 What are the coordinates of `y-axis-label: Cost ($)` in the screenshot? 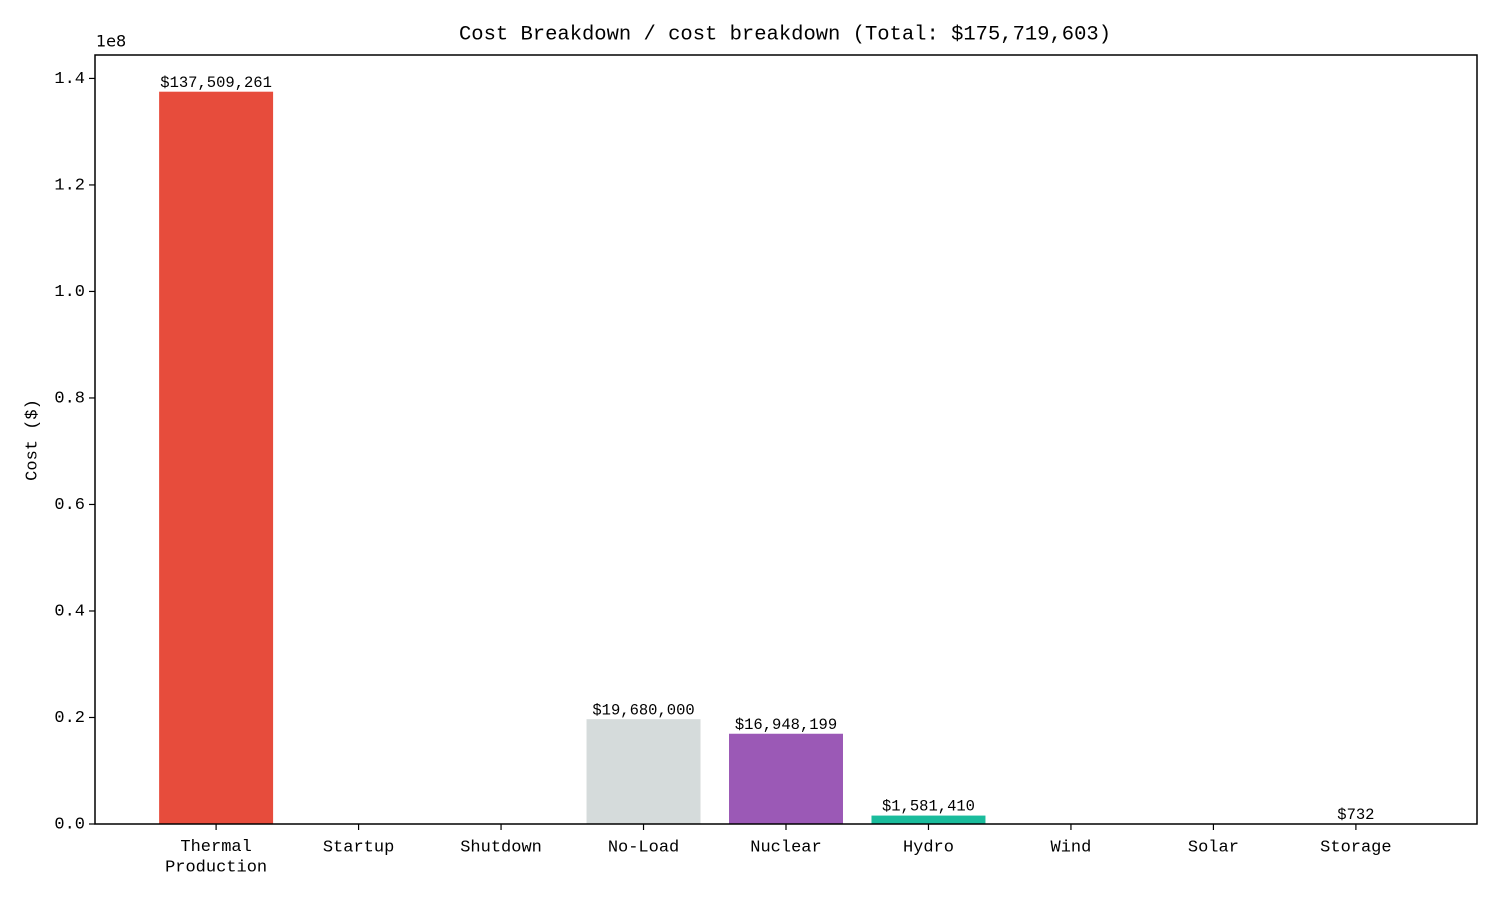 It's located at (32, 440).